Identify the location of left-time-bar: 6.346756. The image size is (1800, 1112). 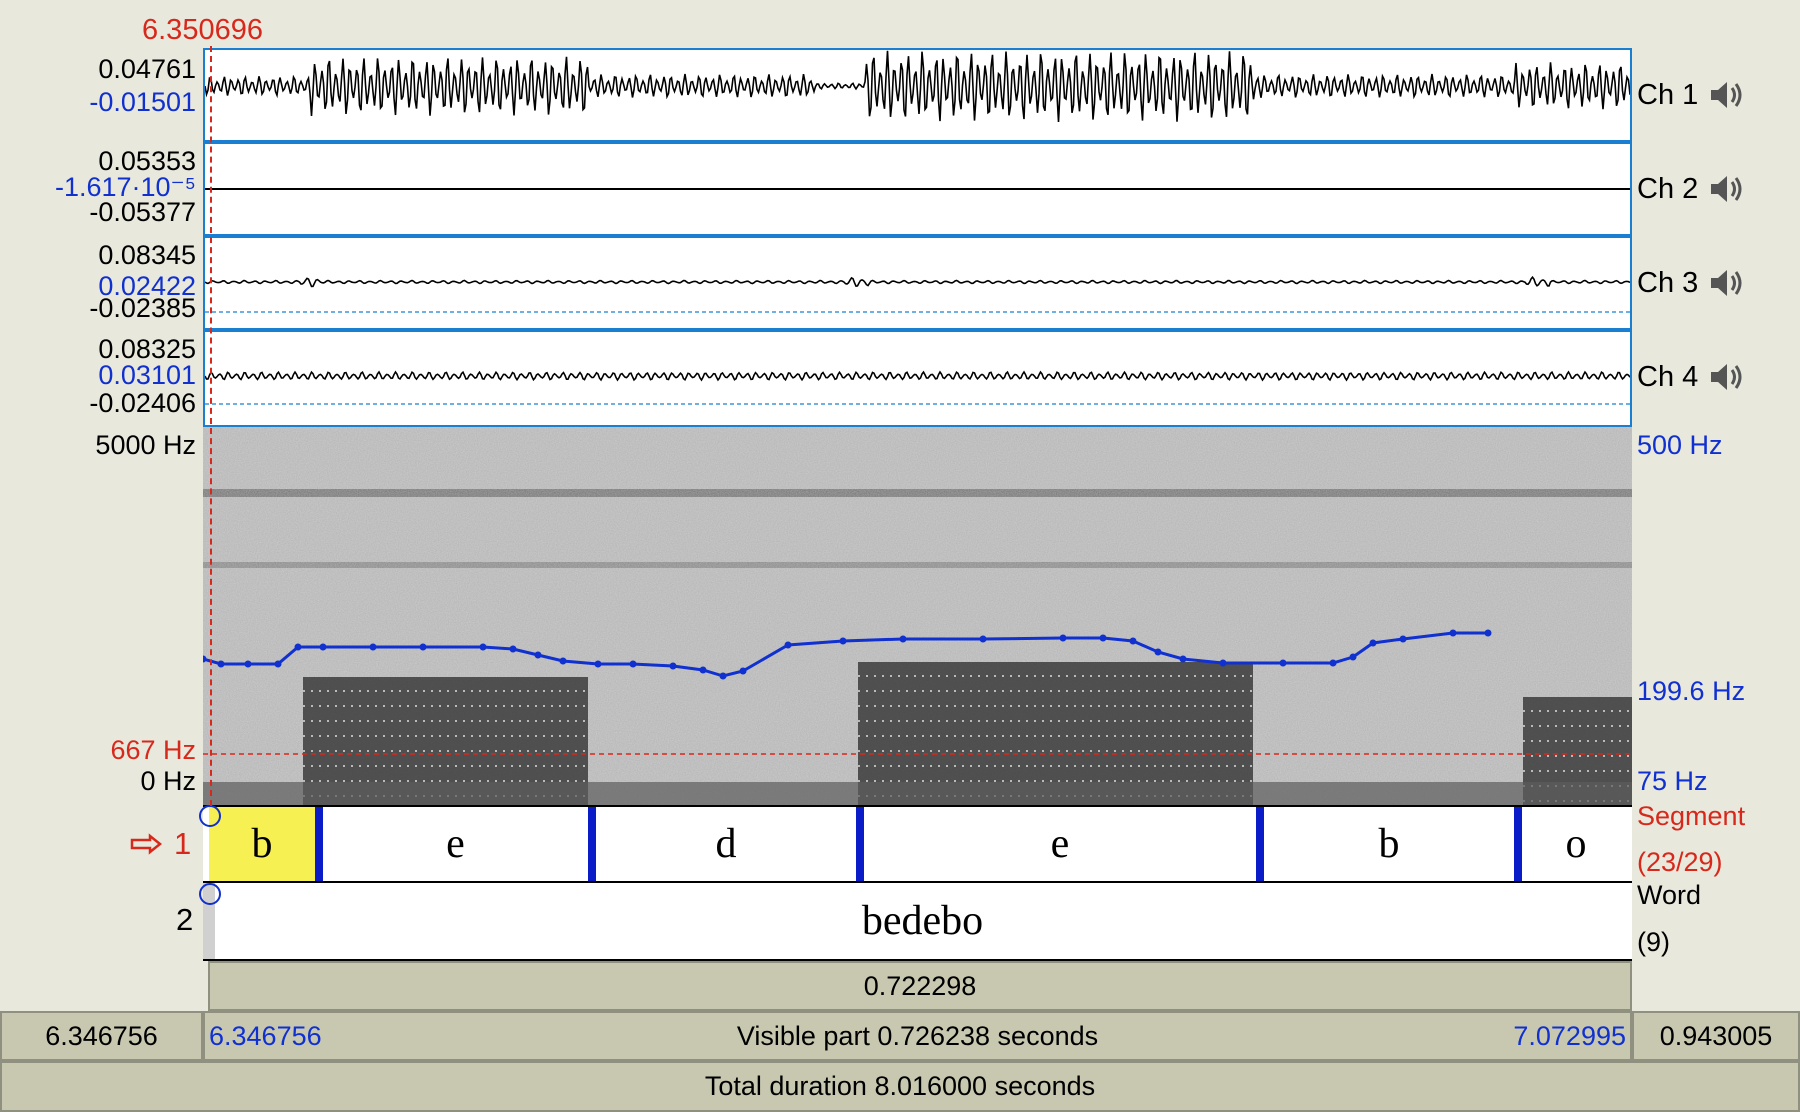
(101, 1036).